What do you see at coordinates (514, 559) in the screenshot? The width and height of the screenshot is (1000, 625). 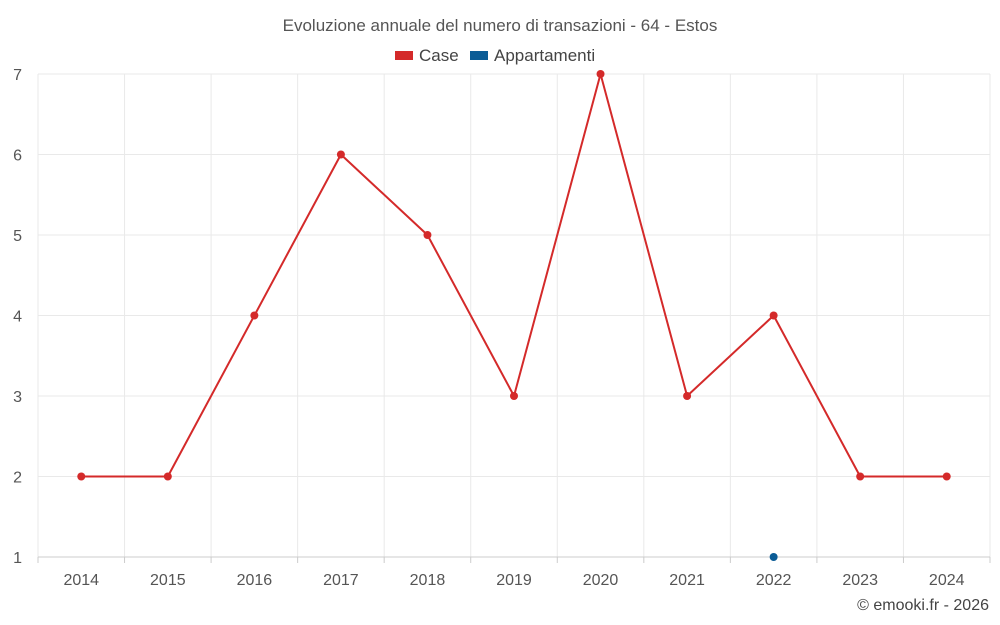 I see `axes` at bounding box center [514, 559].